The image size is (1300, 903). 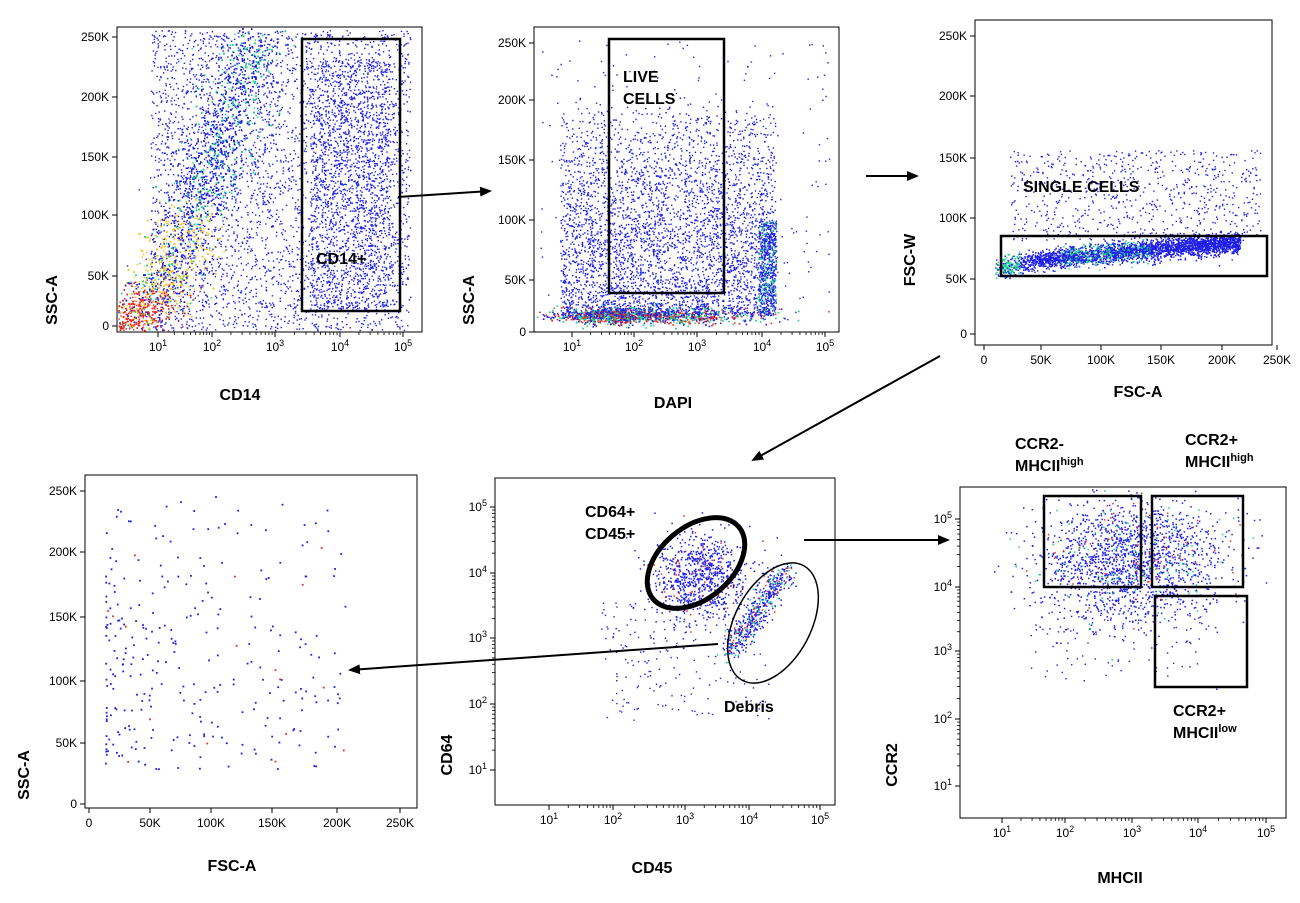 I want to click on y-tick-label: 100K, so click(x=95, y=215).